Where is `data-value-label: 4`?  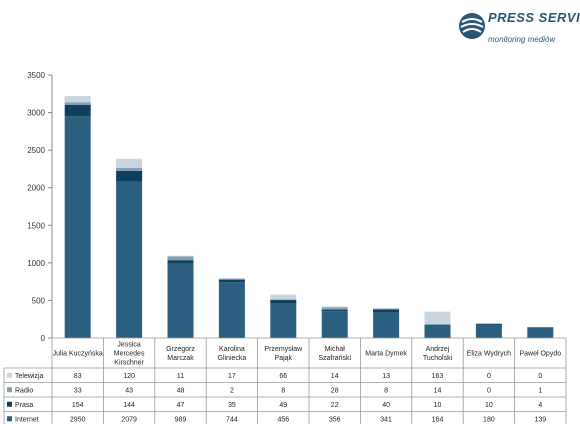 data-value-label: 4 is located at coordinates (540, 405).